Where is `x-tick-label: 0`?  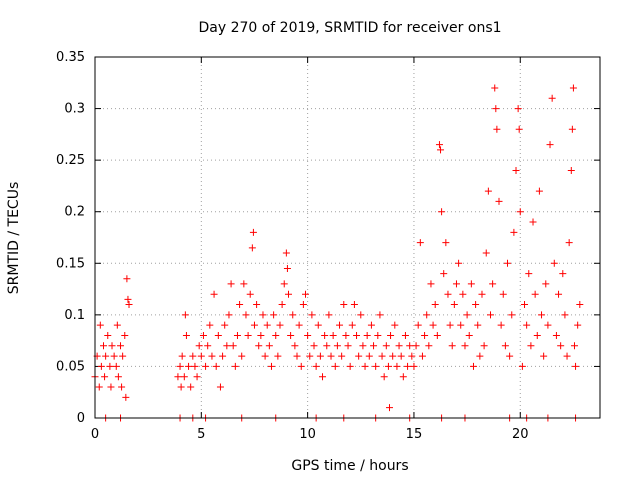 x-tick-label: 0 is located at coordinates (95, 434).